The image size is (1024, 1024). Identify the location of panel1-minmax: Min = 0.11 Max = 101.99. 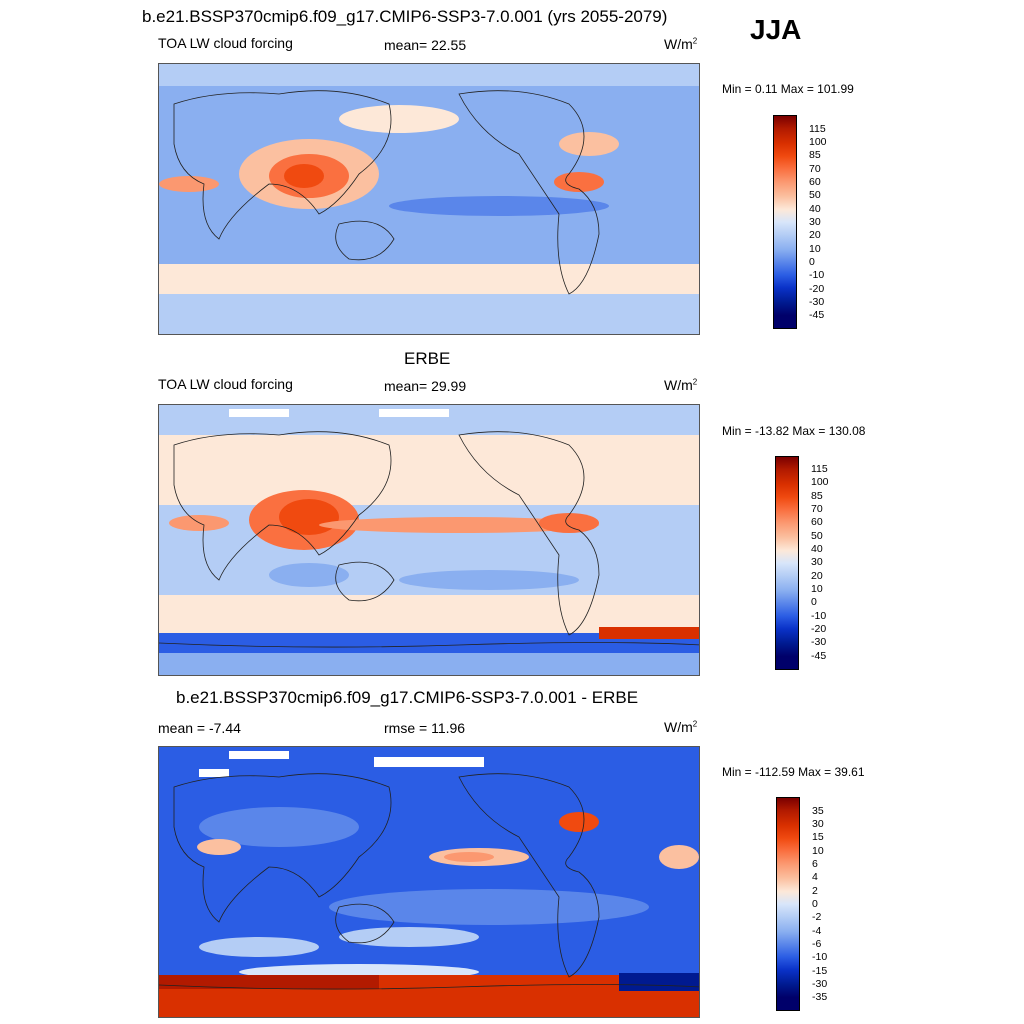
(788, 89).